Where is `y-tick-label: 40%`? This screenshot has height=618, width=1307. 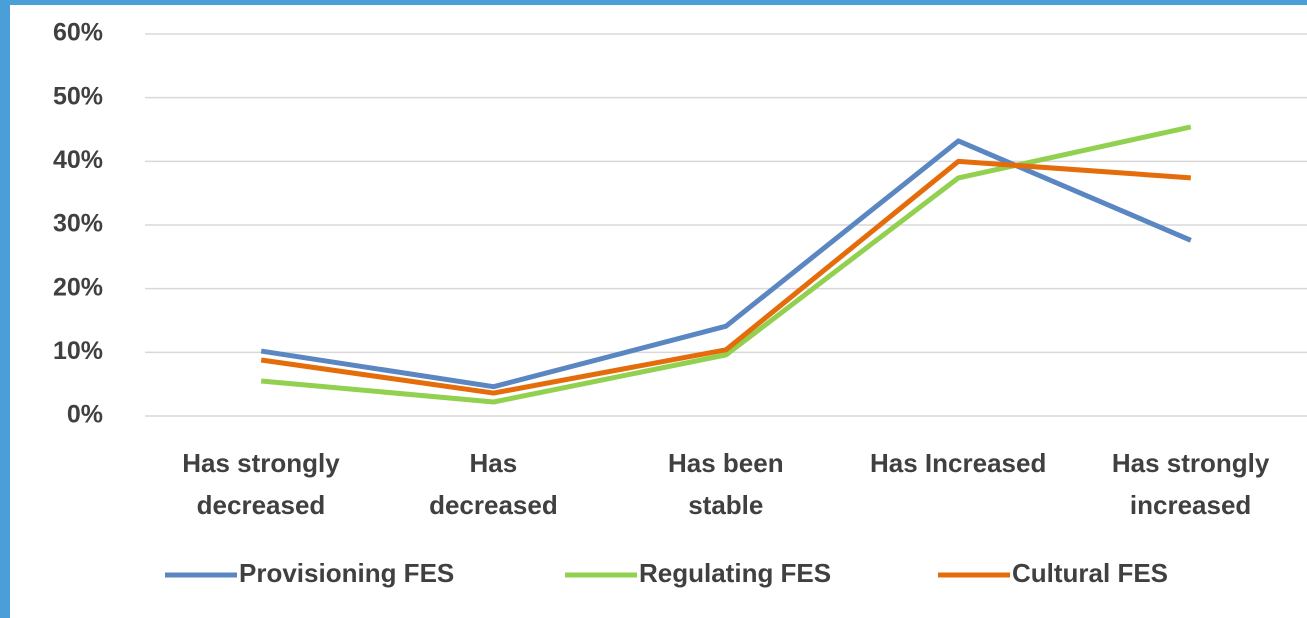 y-tick-label: 40% is located at coordinates (78, 160).